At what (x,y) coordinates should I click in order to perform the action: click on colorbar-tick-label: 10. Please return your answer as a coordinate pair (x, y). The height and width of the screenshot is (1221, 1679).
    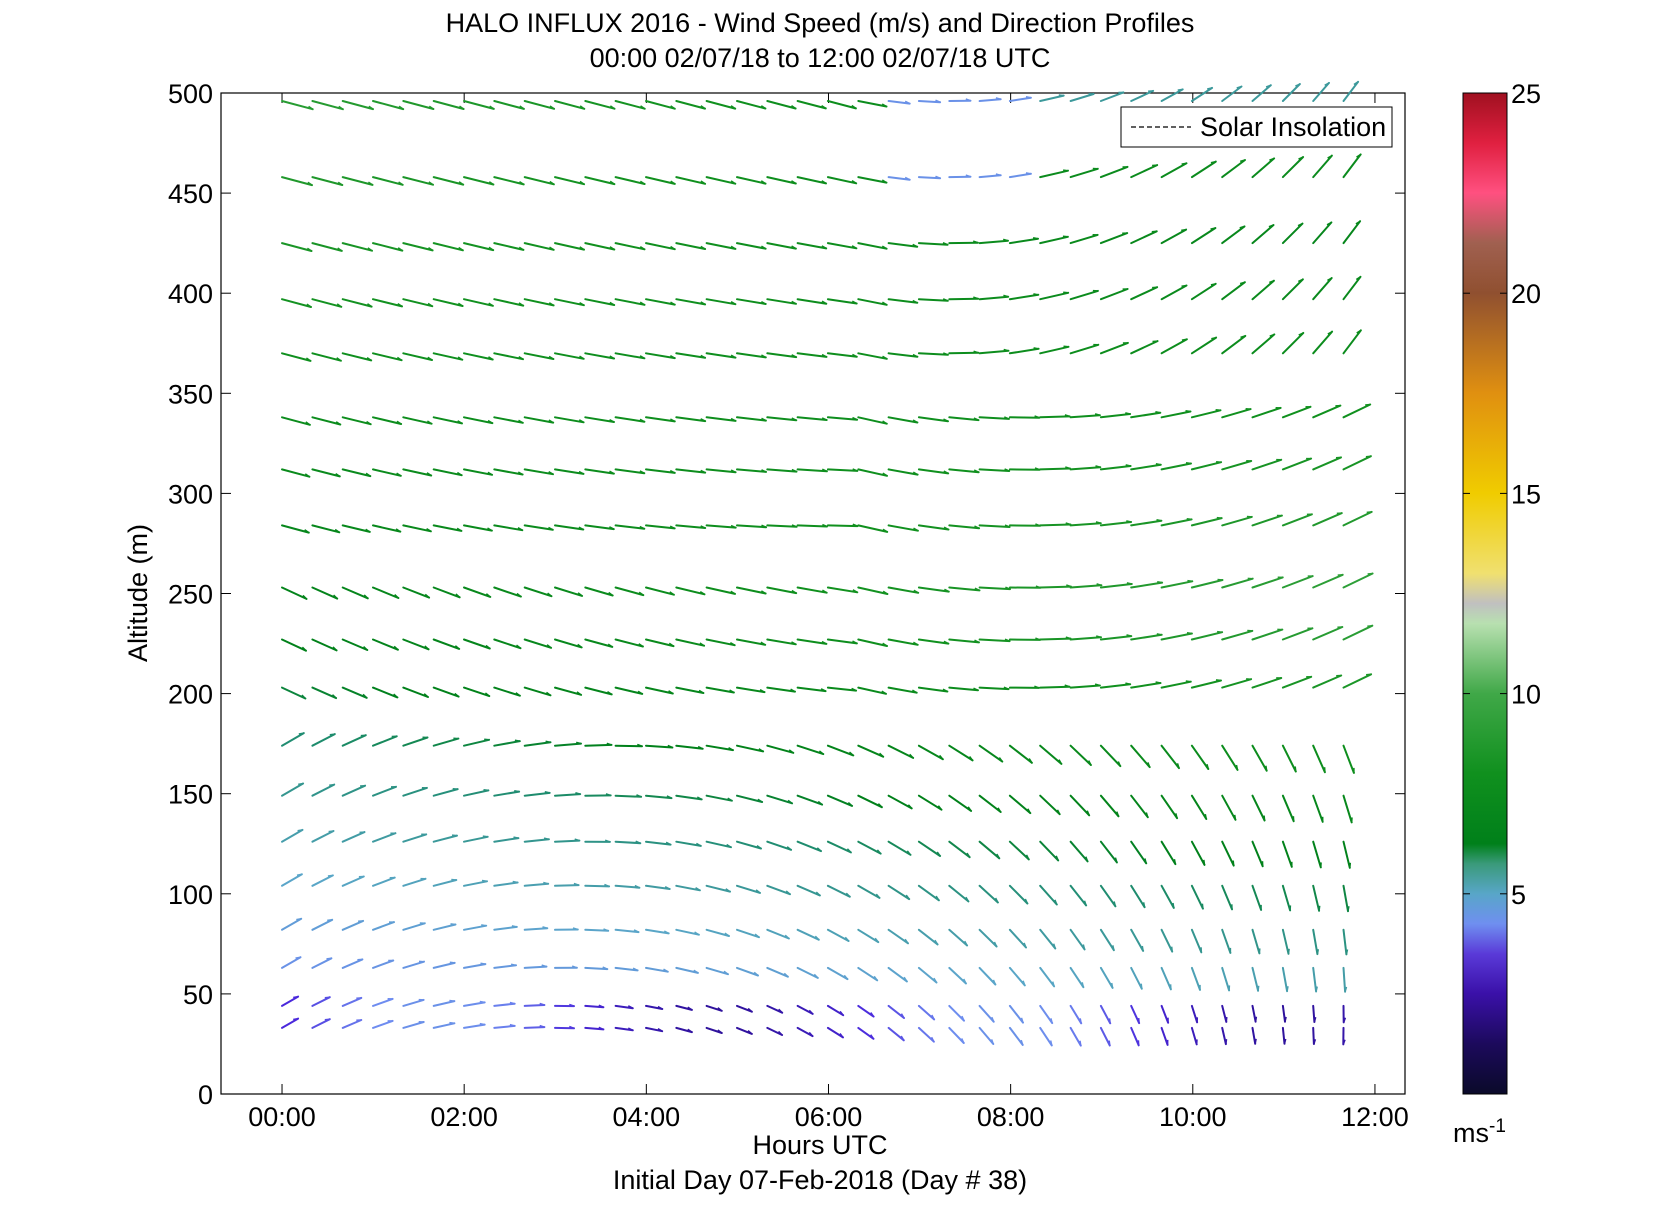
    Looking at the image, I should click on (1526, 695).